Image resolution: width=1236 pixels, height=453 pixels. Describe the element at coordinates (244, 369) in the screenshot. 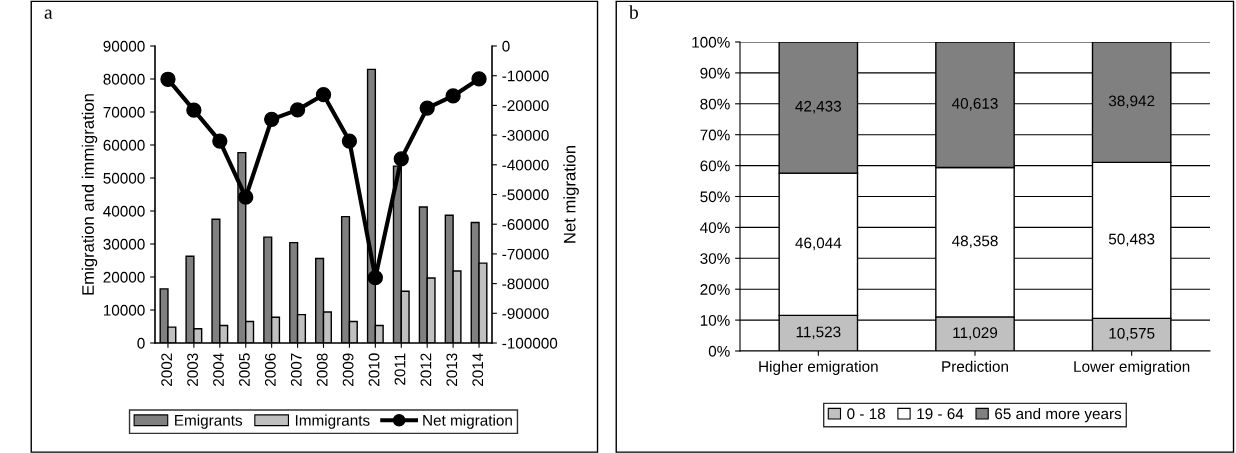

I see `x-tick-label: 2005` at that location.